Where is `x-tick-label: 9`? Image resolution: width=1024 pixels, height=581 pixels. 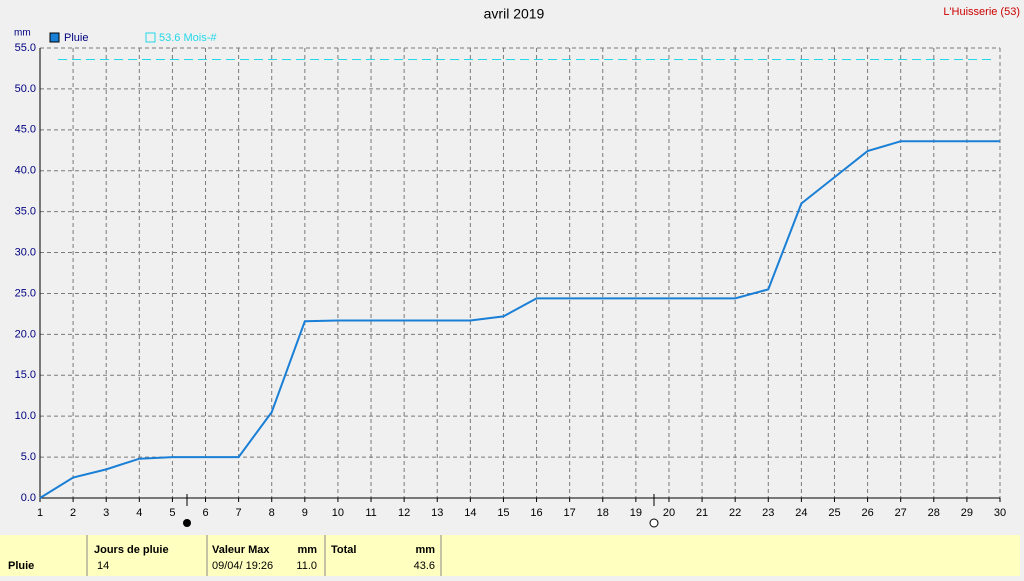
x-tick-label: 9 is located at coordinates (305, 513).